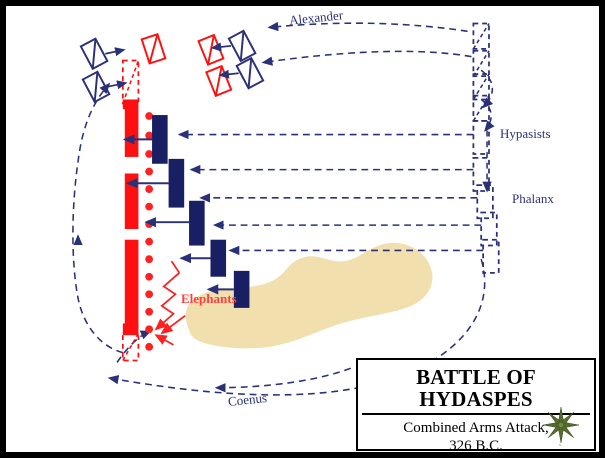 This screenshot has width=605, height=458. I want to click on attack-arrows, so click(178, 214).